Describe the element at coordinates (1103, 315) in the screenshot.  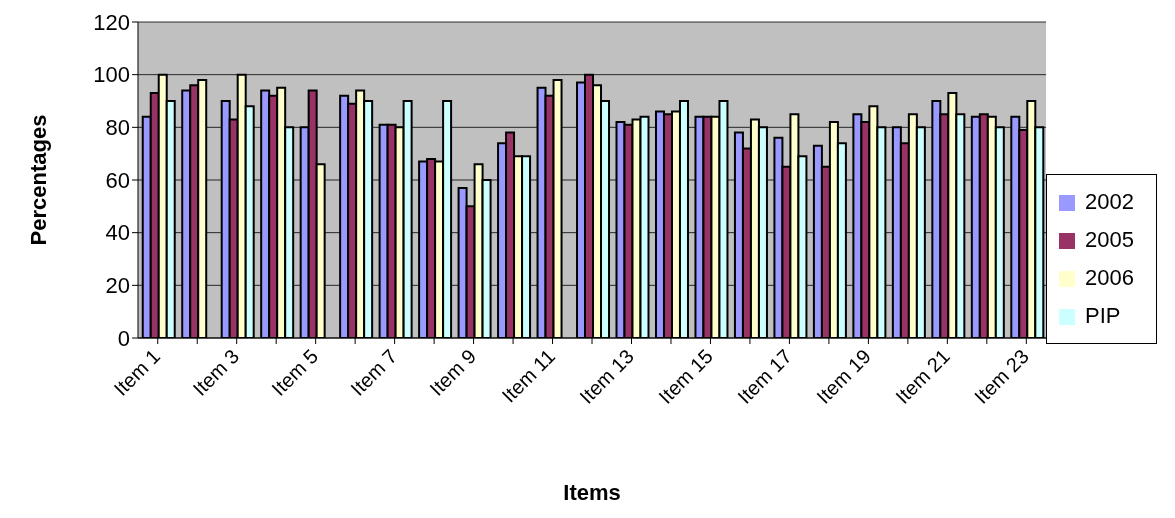
I see `legend-label: PIP` at that location.